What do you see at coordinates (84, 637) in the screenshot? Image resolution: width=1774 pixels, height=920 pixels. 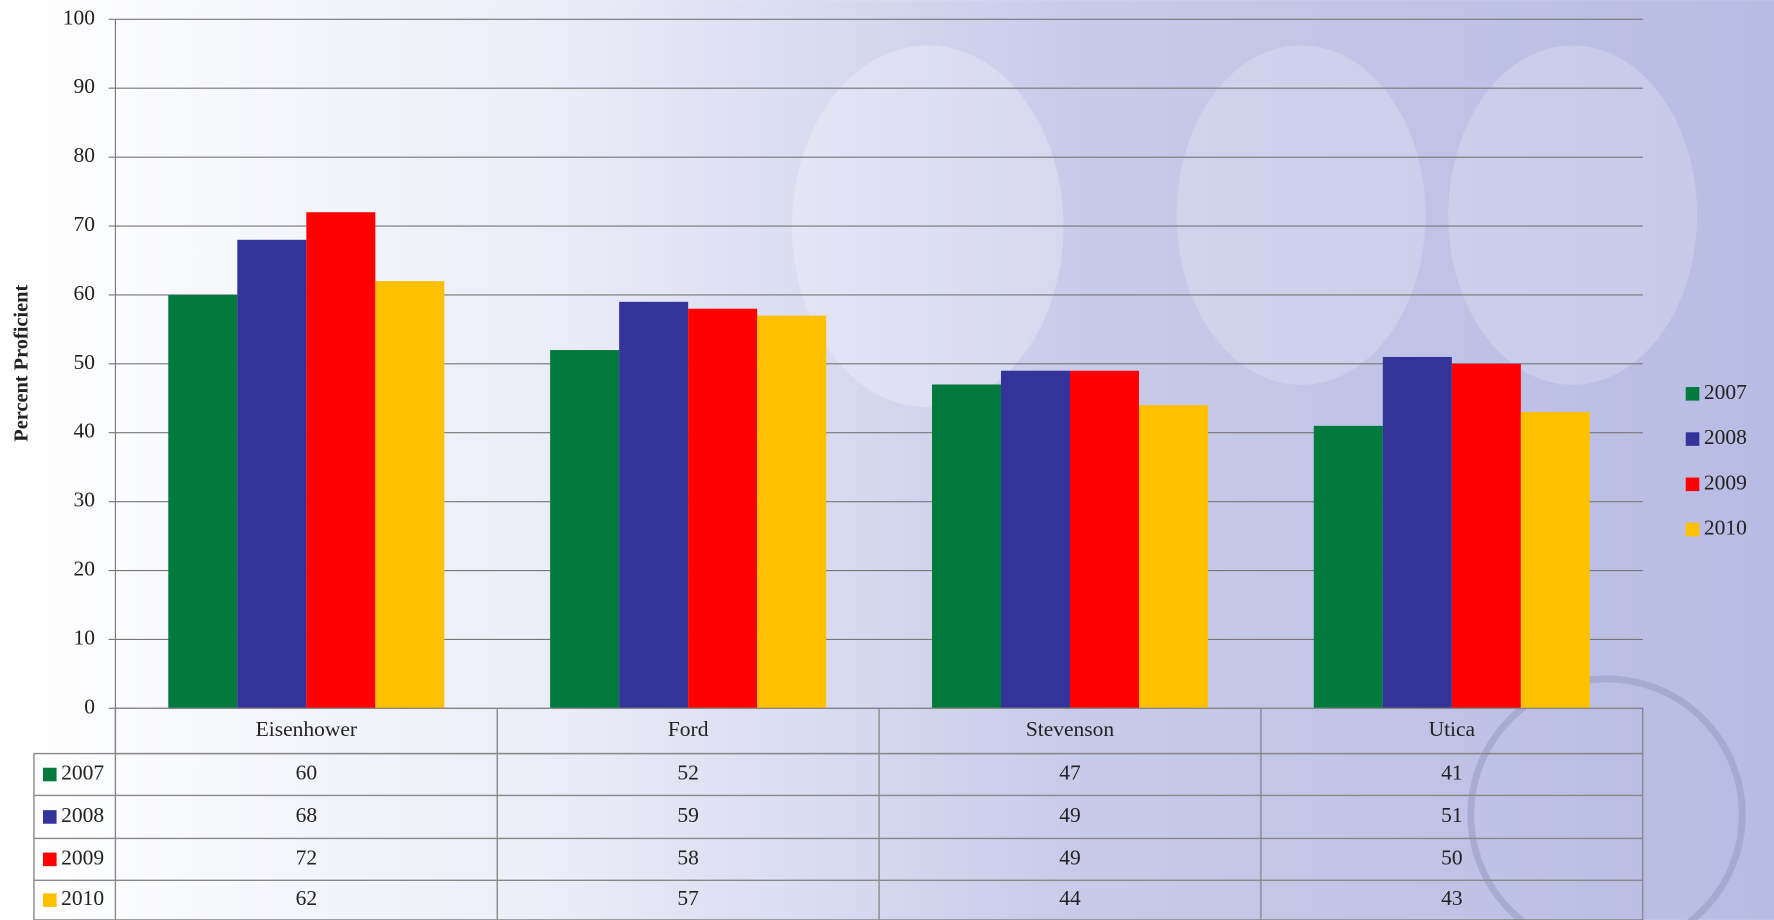 I see `y-tick-label: 10` at bounding box center [84, 637].